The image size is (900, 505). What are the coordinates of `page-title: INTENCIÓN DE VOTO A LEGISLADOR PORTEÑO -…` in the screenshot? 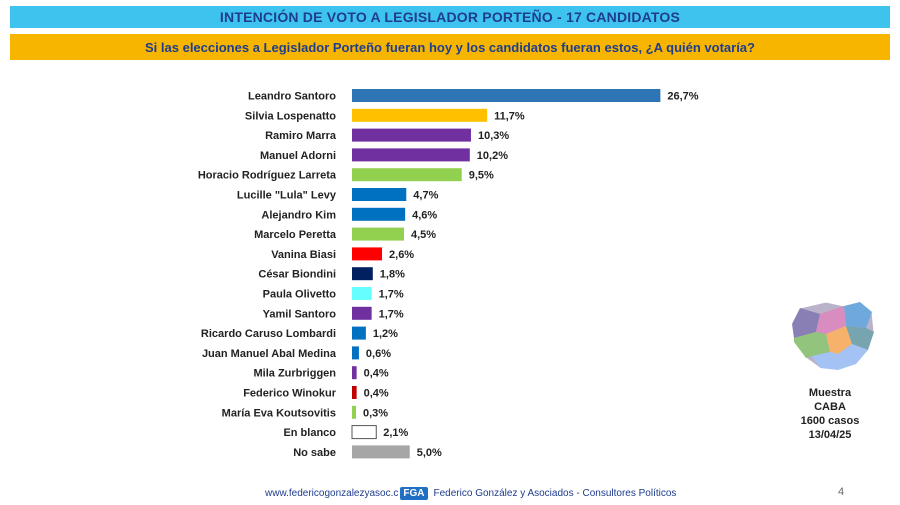 It's located at (450, 17).